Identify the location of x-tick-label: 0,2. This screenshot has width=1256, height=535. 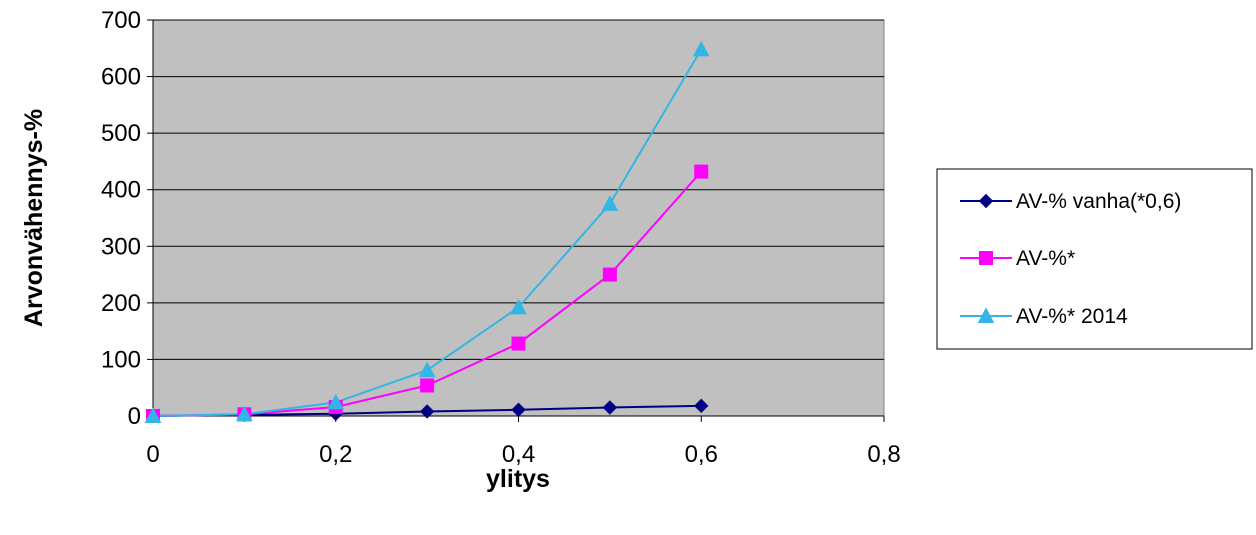
(335, 454).